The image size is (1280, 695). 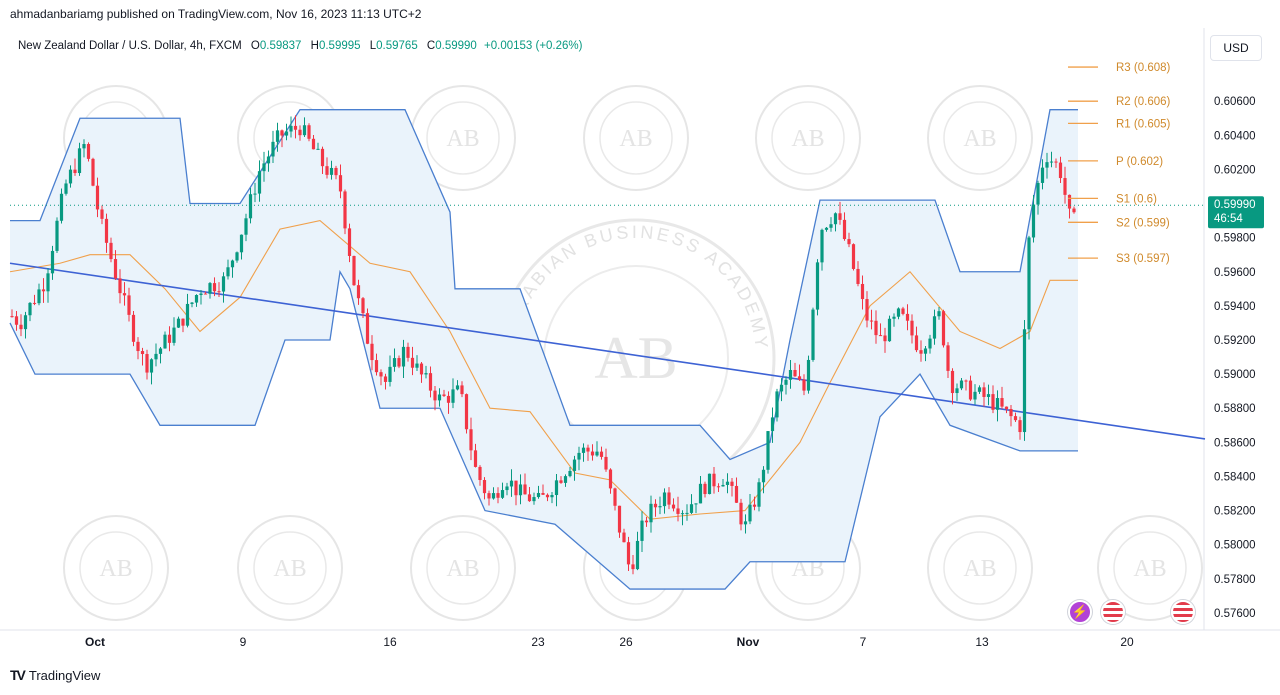 I want to click on time-tick-label: 20, so click(x=1127, y=642).